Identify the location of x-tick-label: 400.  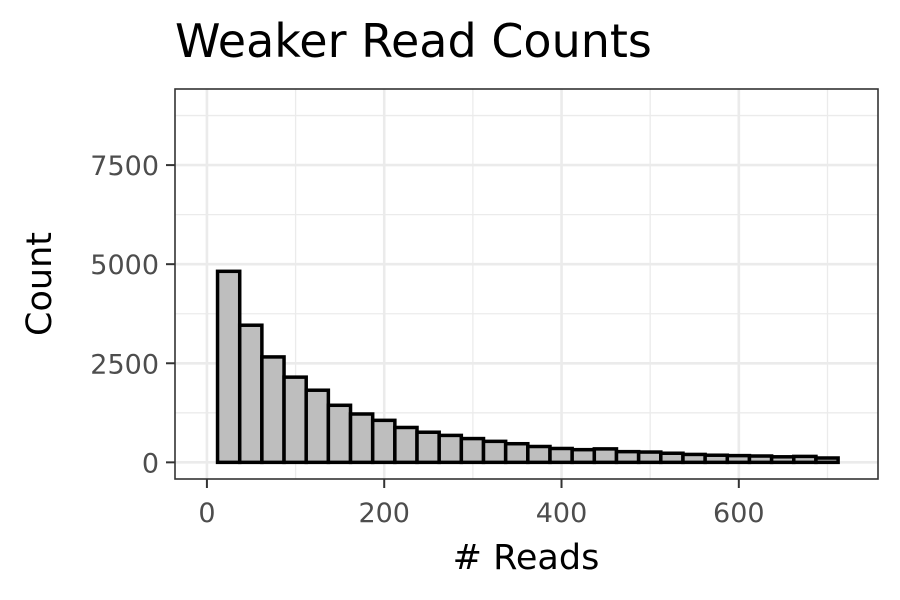
(562, 513).